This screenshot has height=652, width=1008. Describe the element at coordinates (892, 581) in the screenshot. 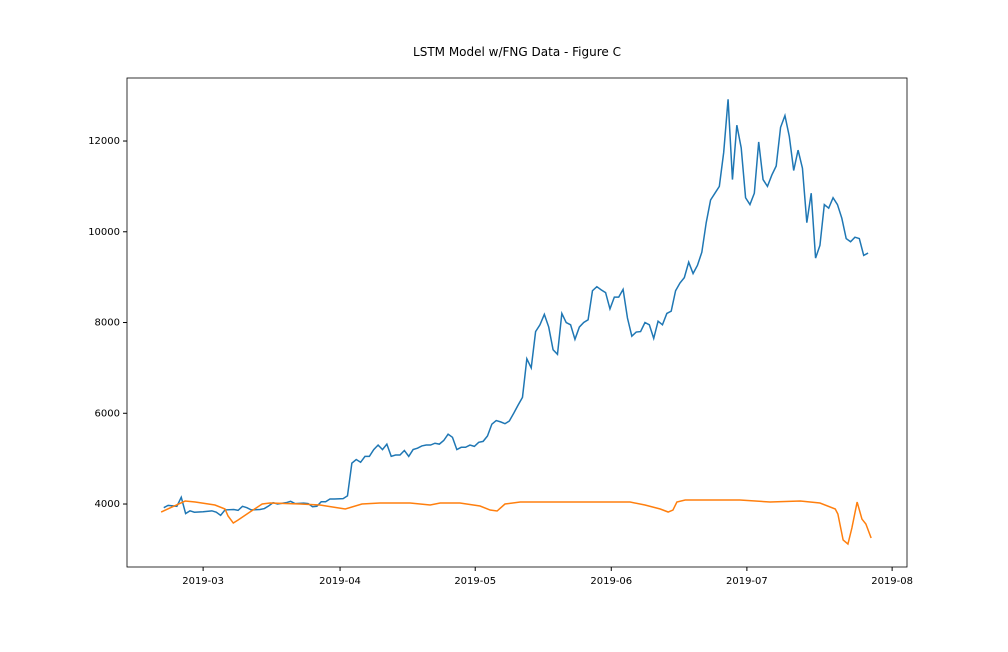

I see `x-tick-label: 2019-08` at that location.